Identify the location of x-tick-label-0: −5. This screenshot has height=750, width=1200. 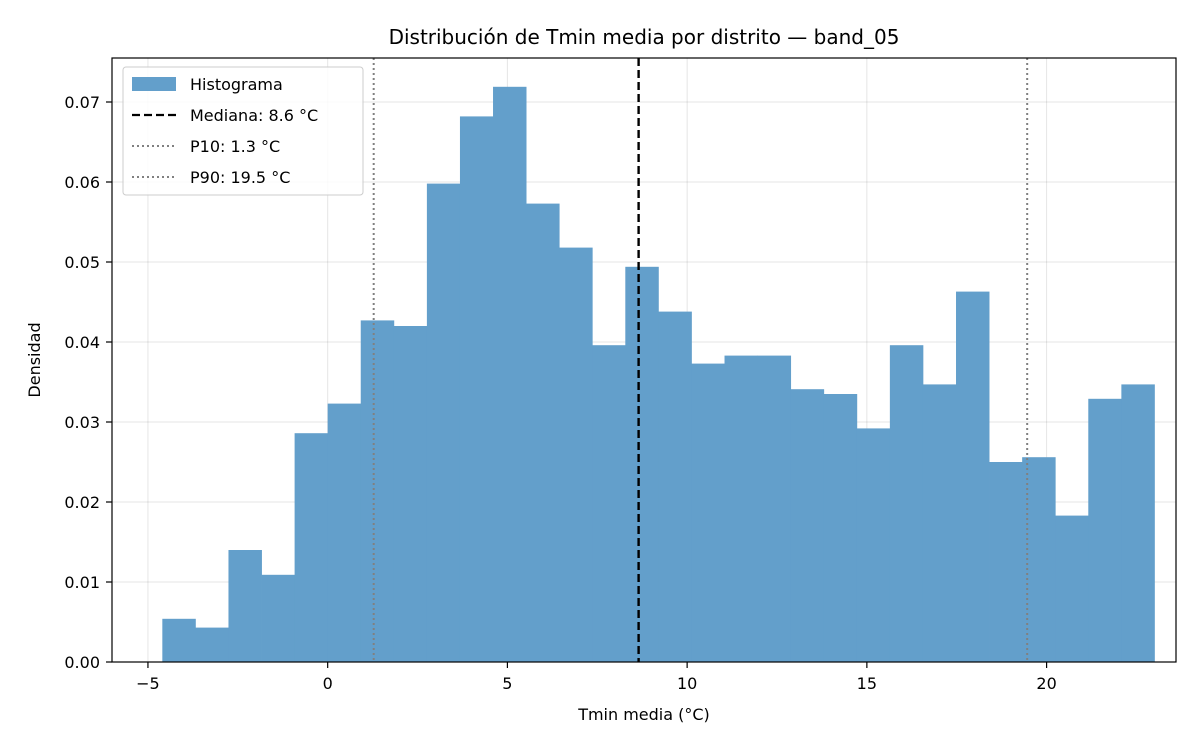
(148, 683).